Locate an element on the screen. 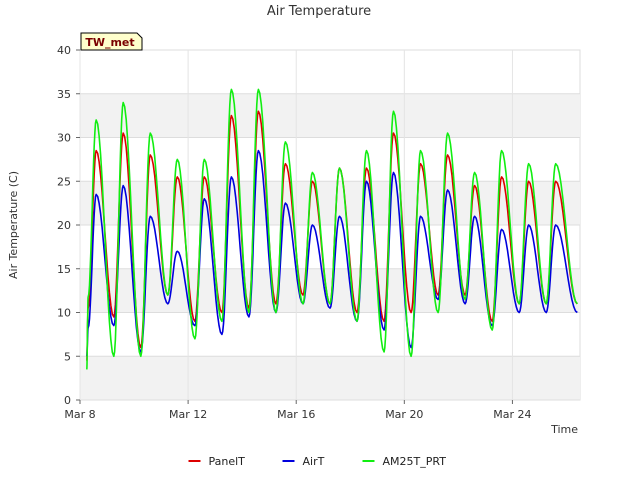 The image size is (640, 480). legend-item-am25t_prt: AM25T_PRT is located at coordinates (404, 461).